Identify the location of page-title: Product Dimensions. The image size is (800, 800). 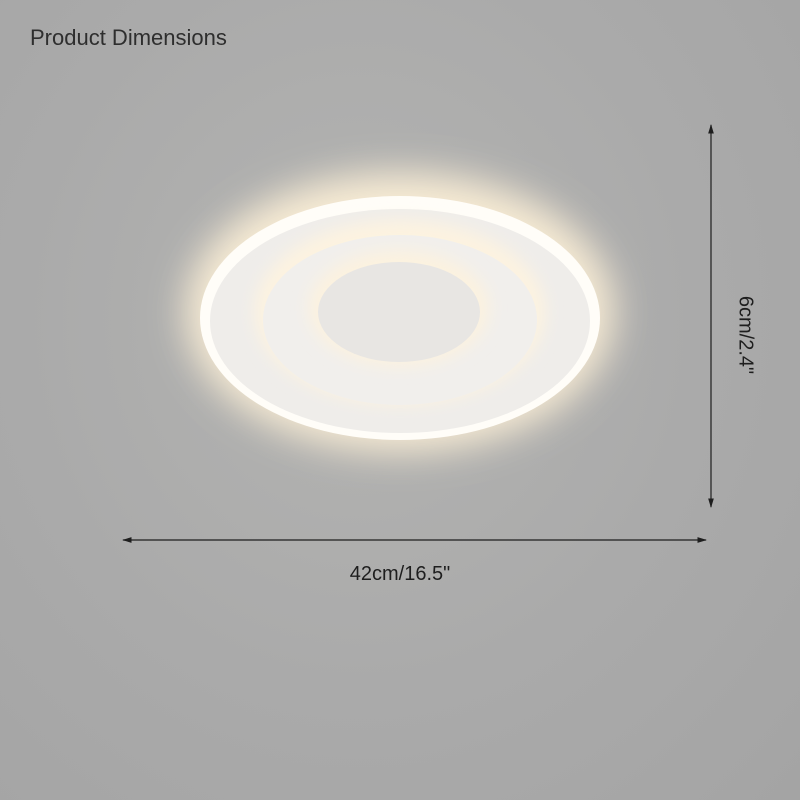
(128, 37).